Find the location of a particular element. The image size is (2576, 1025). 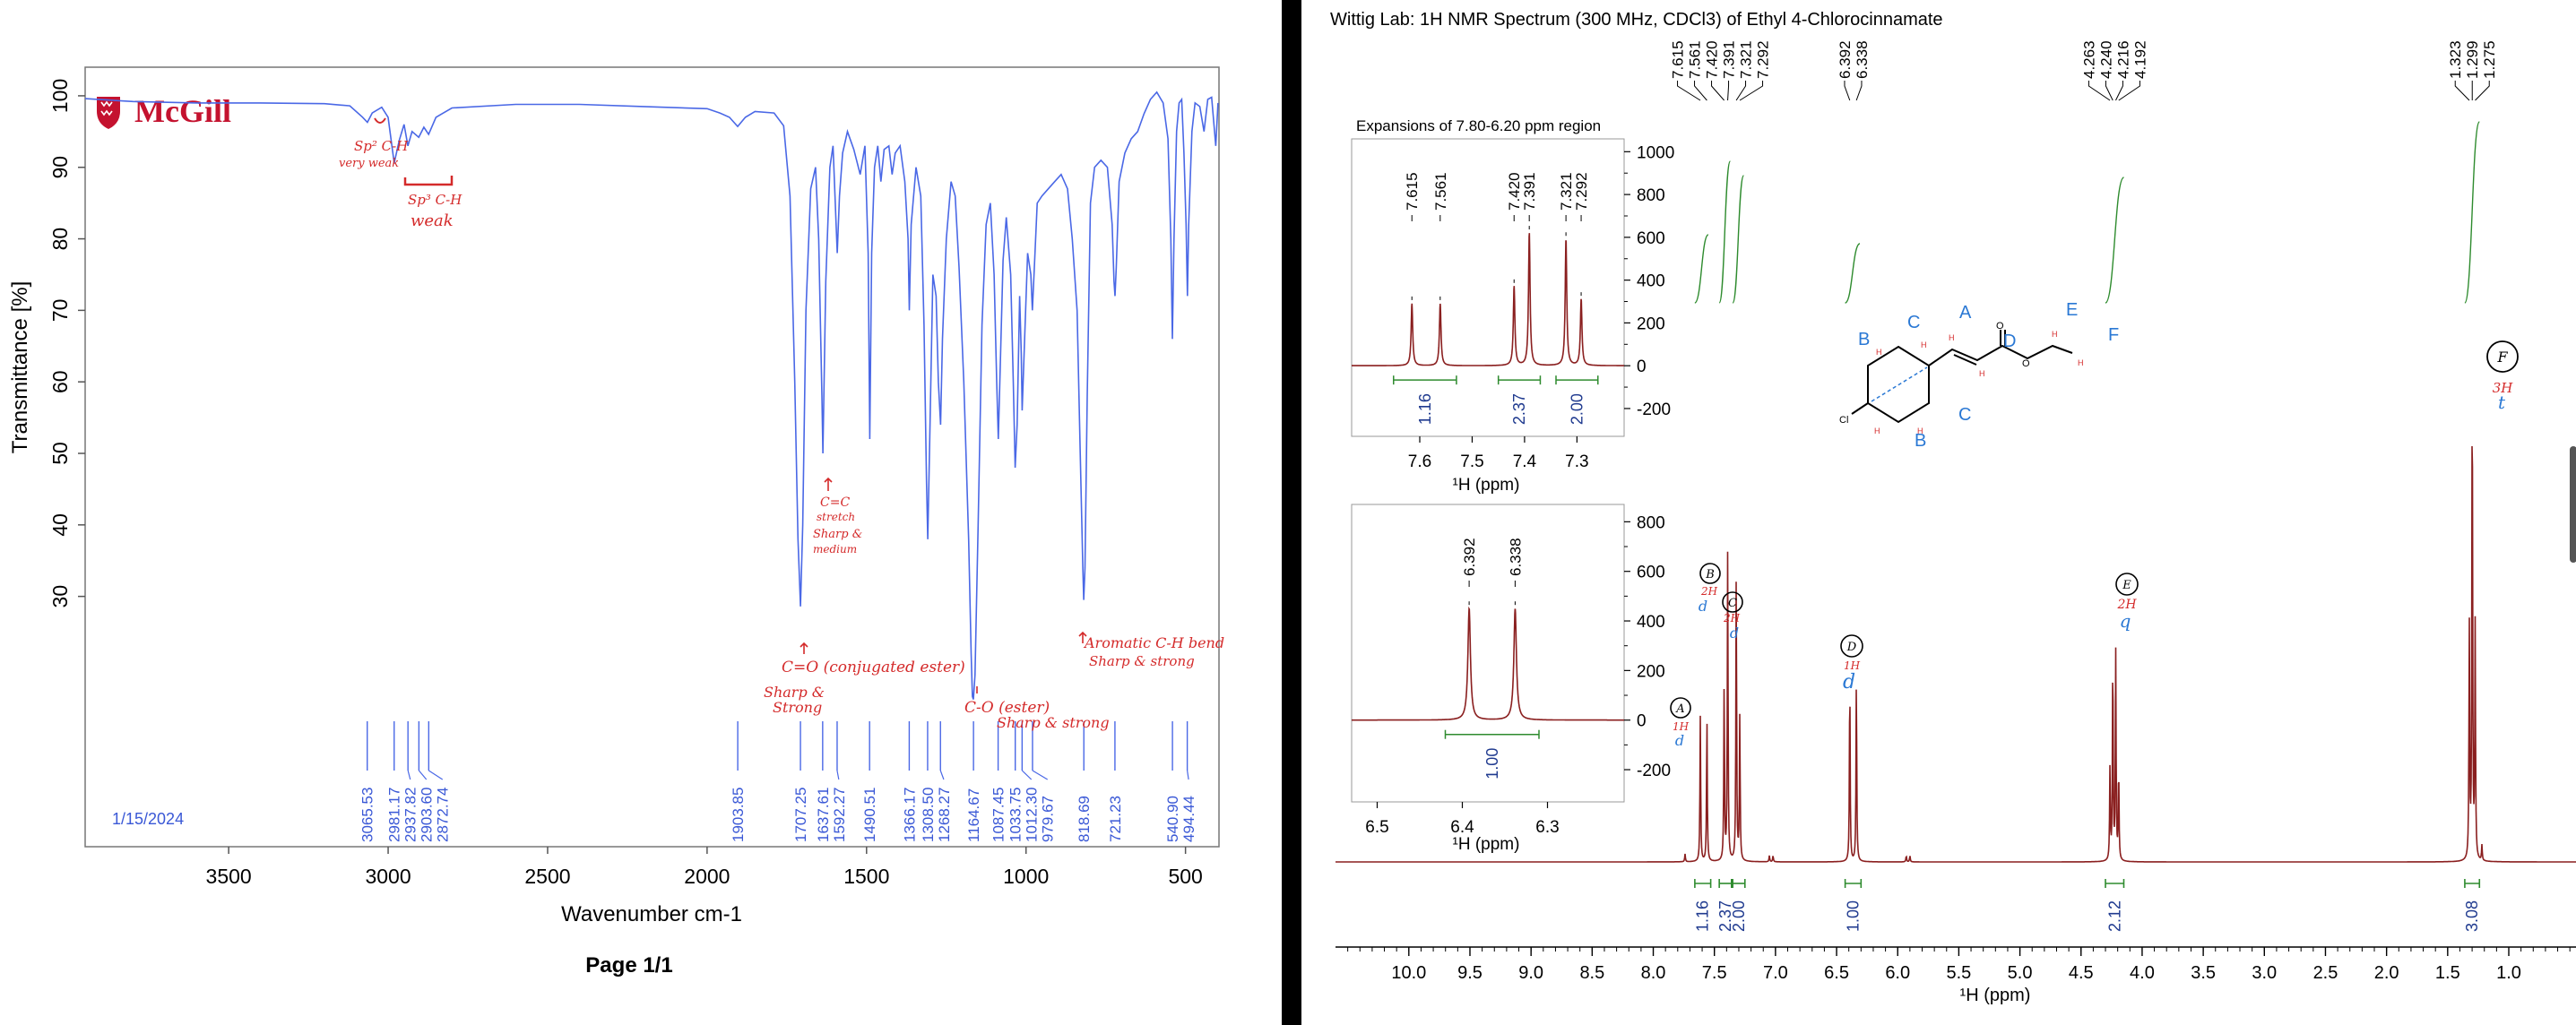

inset1-y-tick-label: 600 is located at coordinates (1651, 238).